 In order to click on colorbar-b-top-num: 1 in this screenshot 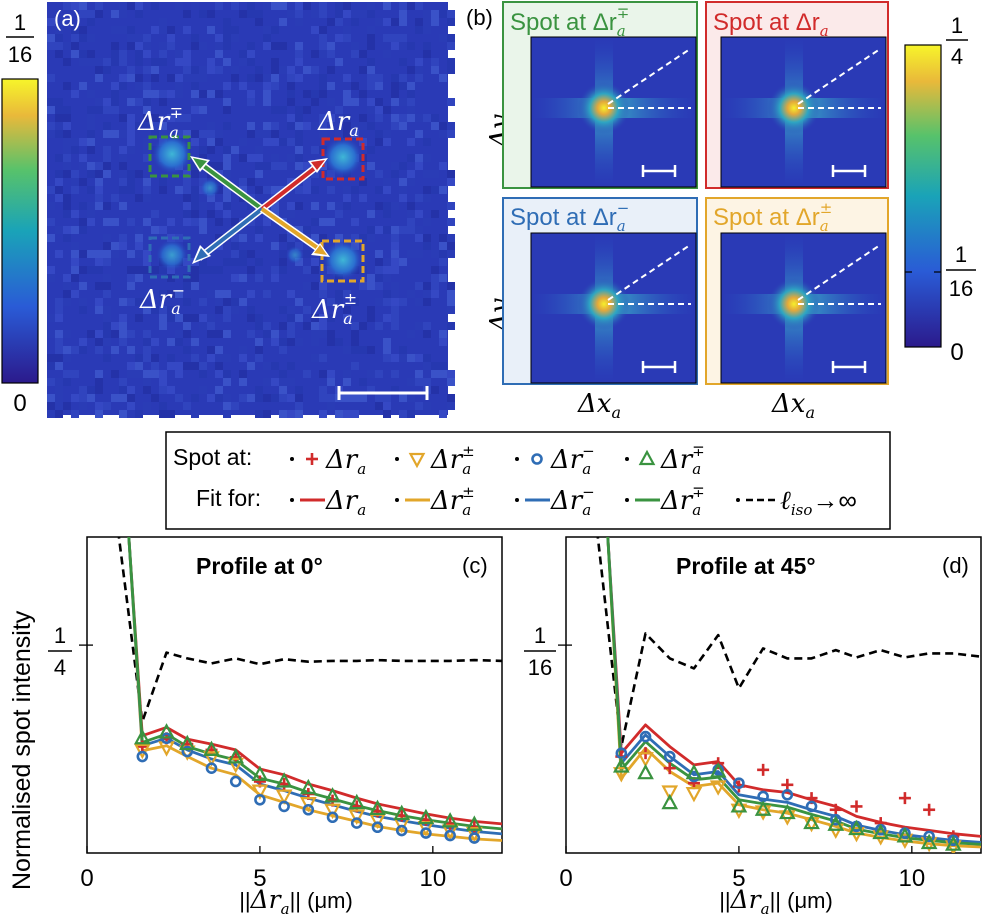, I will do `click(957, 25)`.